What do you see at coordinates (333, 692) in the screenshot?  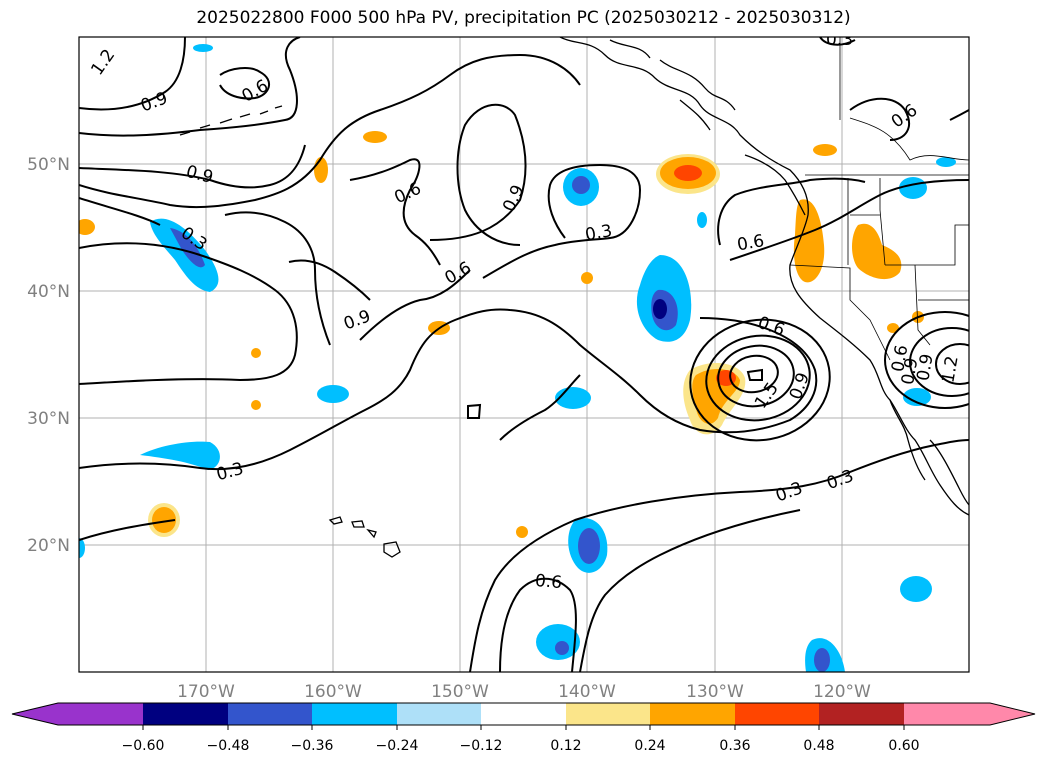 I see `lon-label: 160°W` at bounding box center [333, 692].